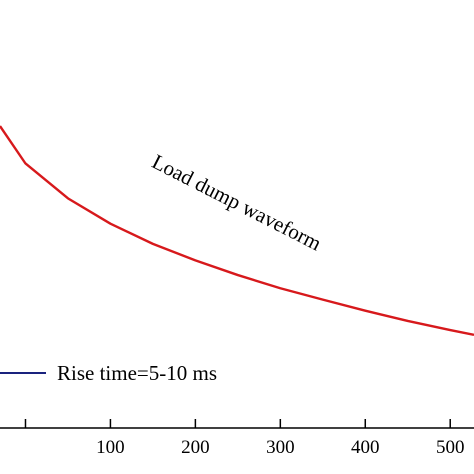  Describe the element at coordinates (110, 447) in the screenshot. I see `x-tick-label-100: 100` at that location.